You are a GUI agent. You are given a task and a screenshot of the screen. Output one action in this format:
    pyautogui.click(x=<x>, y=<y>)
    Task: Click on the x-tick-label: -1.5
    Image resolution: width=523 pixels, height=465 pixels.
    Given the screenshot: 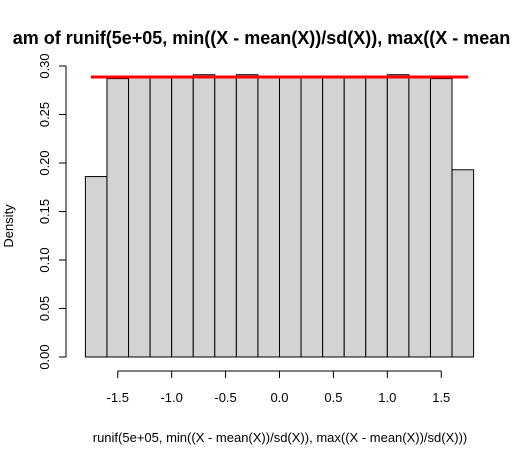 What is the action you would take?
    pyautogui.click(x=118, y=397)
    